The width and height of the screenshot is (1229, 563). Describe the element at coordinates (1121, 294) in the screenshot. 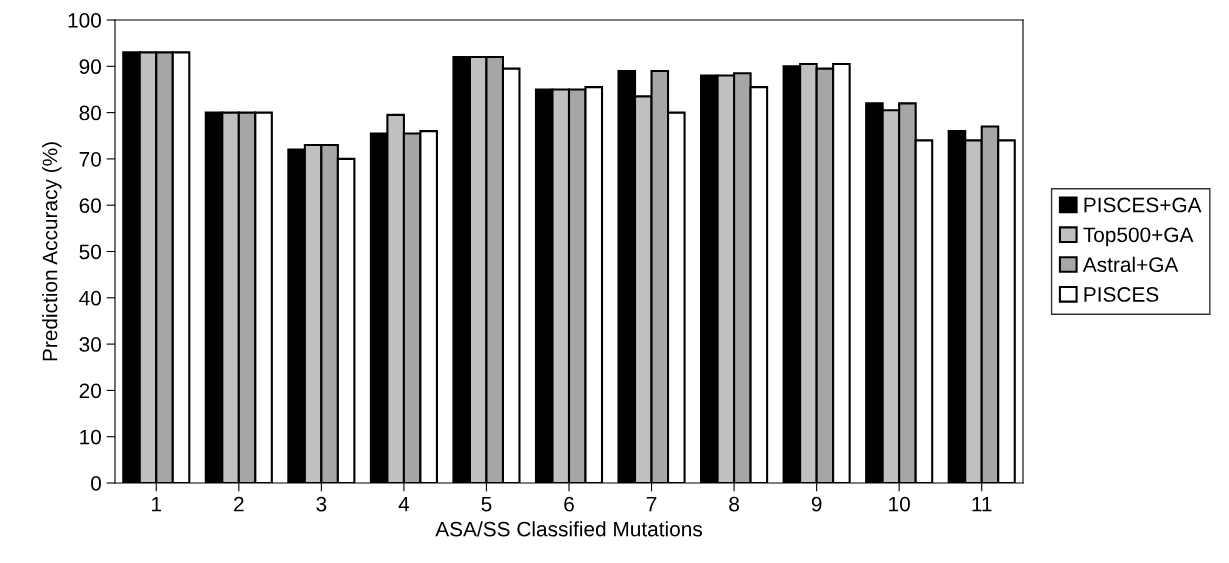

I see `legend-label: PISCES` at that location.